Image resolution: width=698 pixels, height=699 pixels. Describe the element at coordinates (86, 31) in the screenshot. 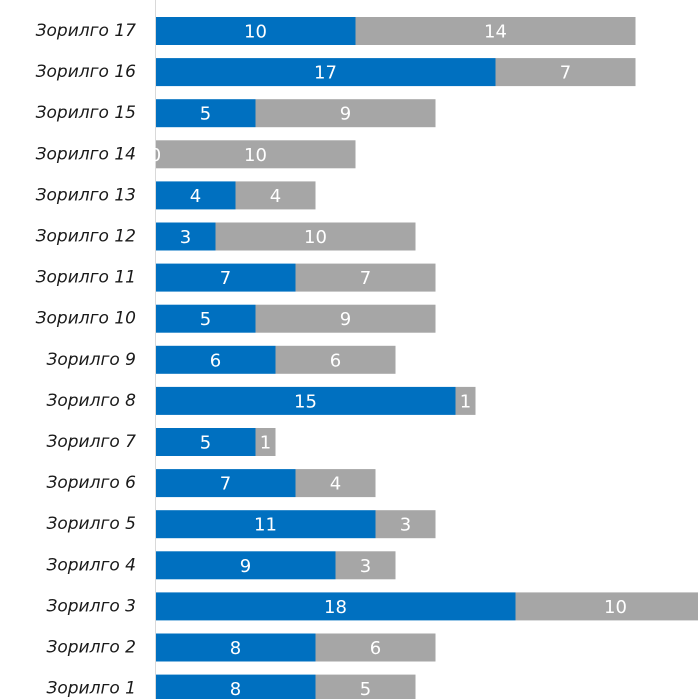

I see `category-label: Зорилго 17` at that location.